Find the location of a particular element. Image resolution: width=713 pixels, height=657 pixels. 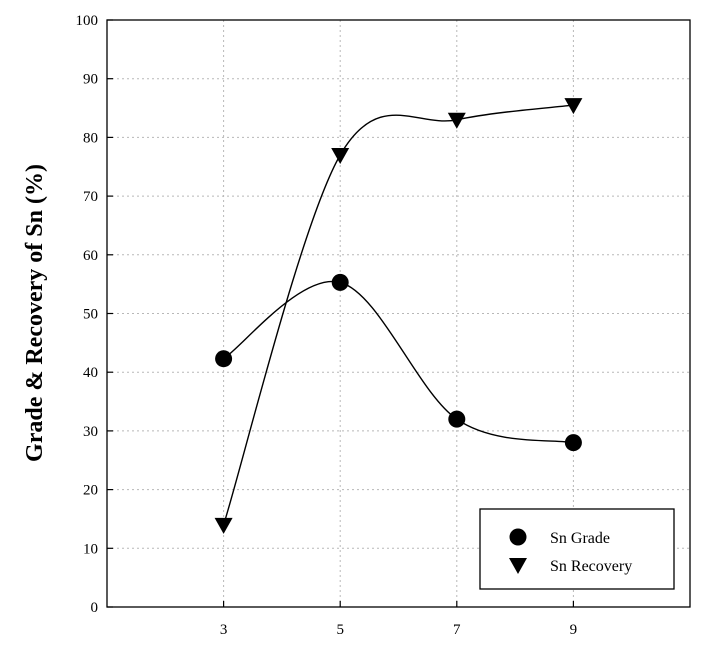

x-tick-label: 3 is located at coordinates (224, 630).